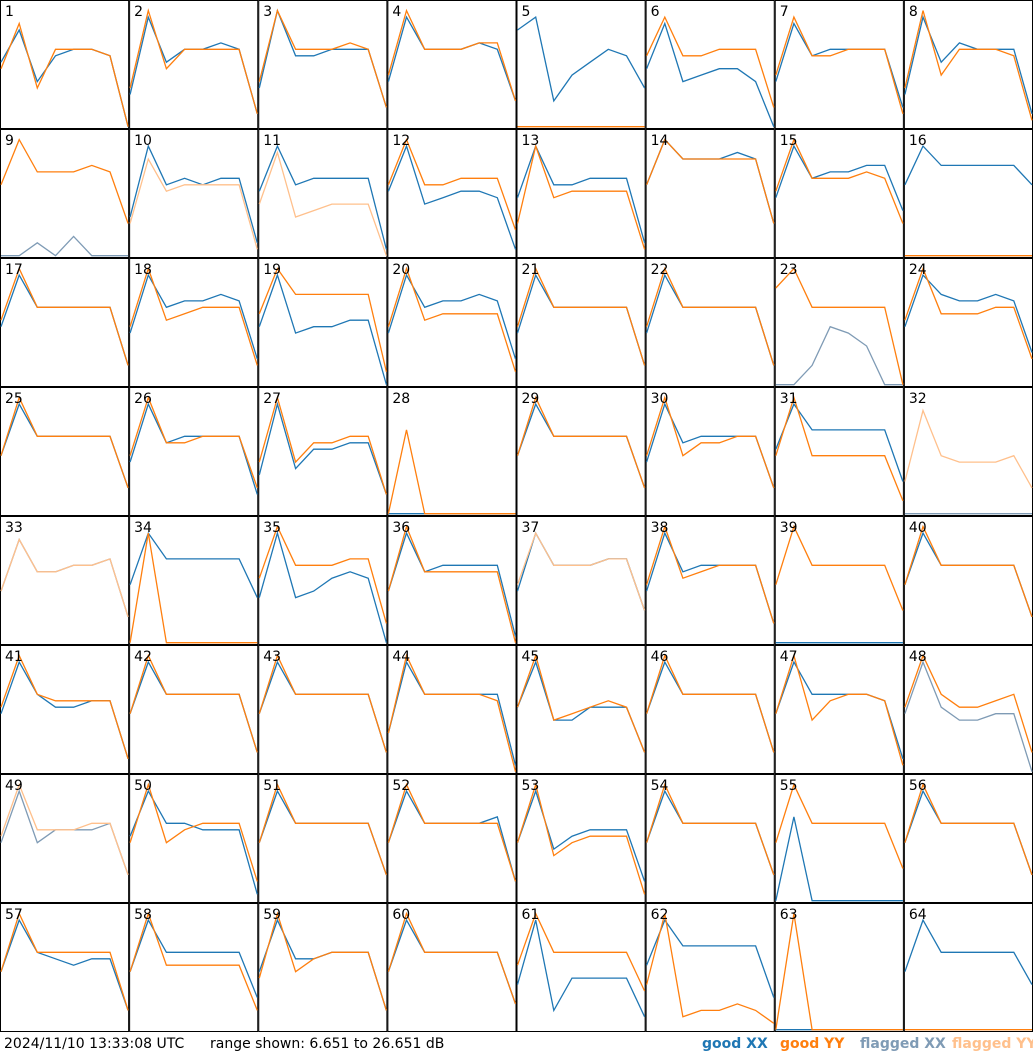 The image size is (1033, 1053). What do you see at coordinates (660, 915) in the screenshot?
I see `panel-label: 62` at bounding box center [660, 915].